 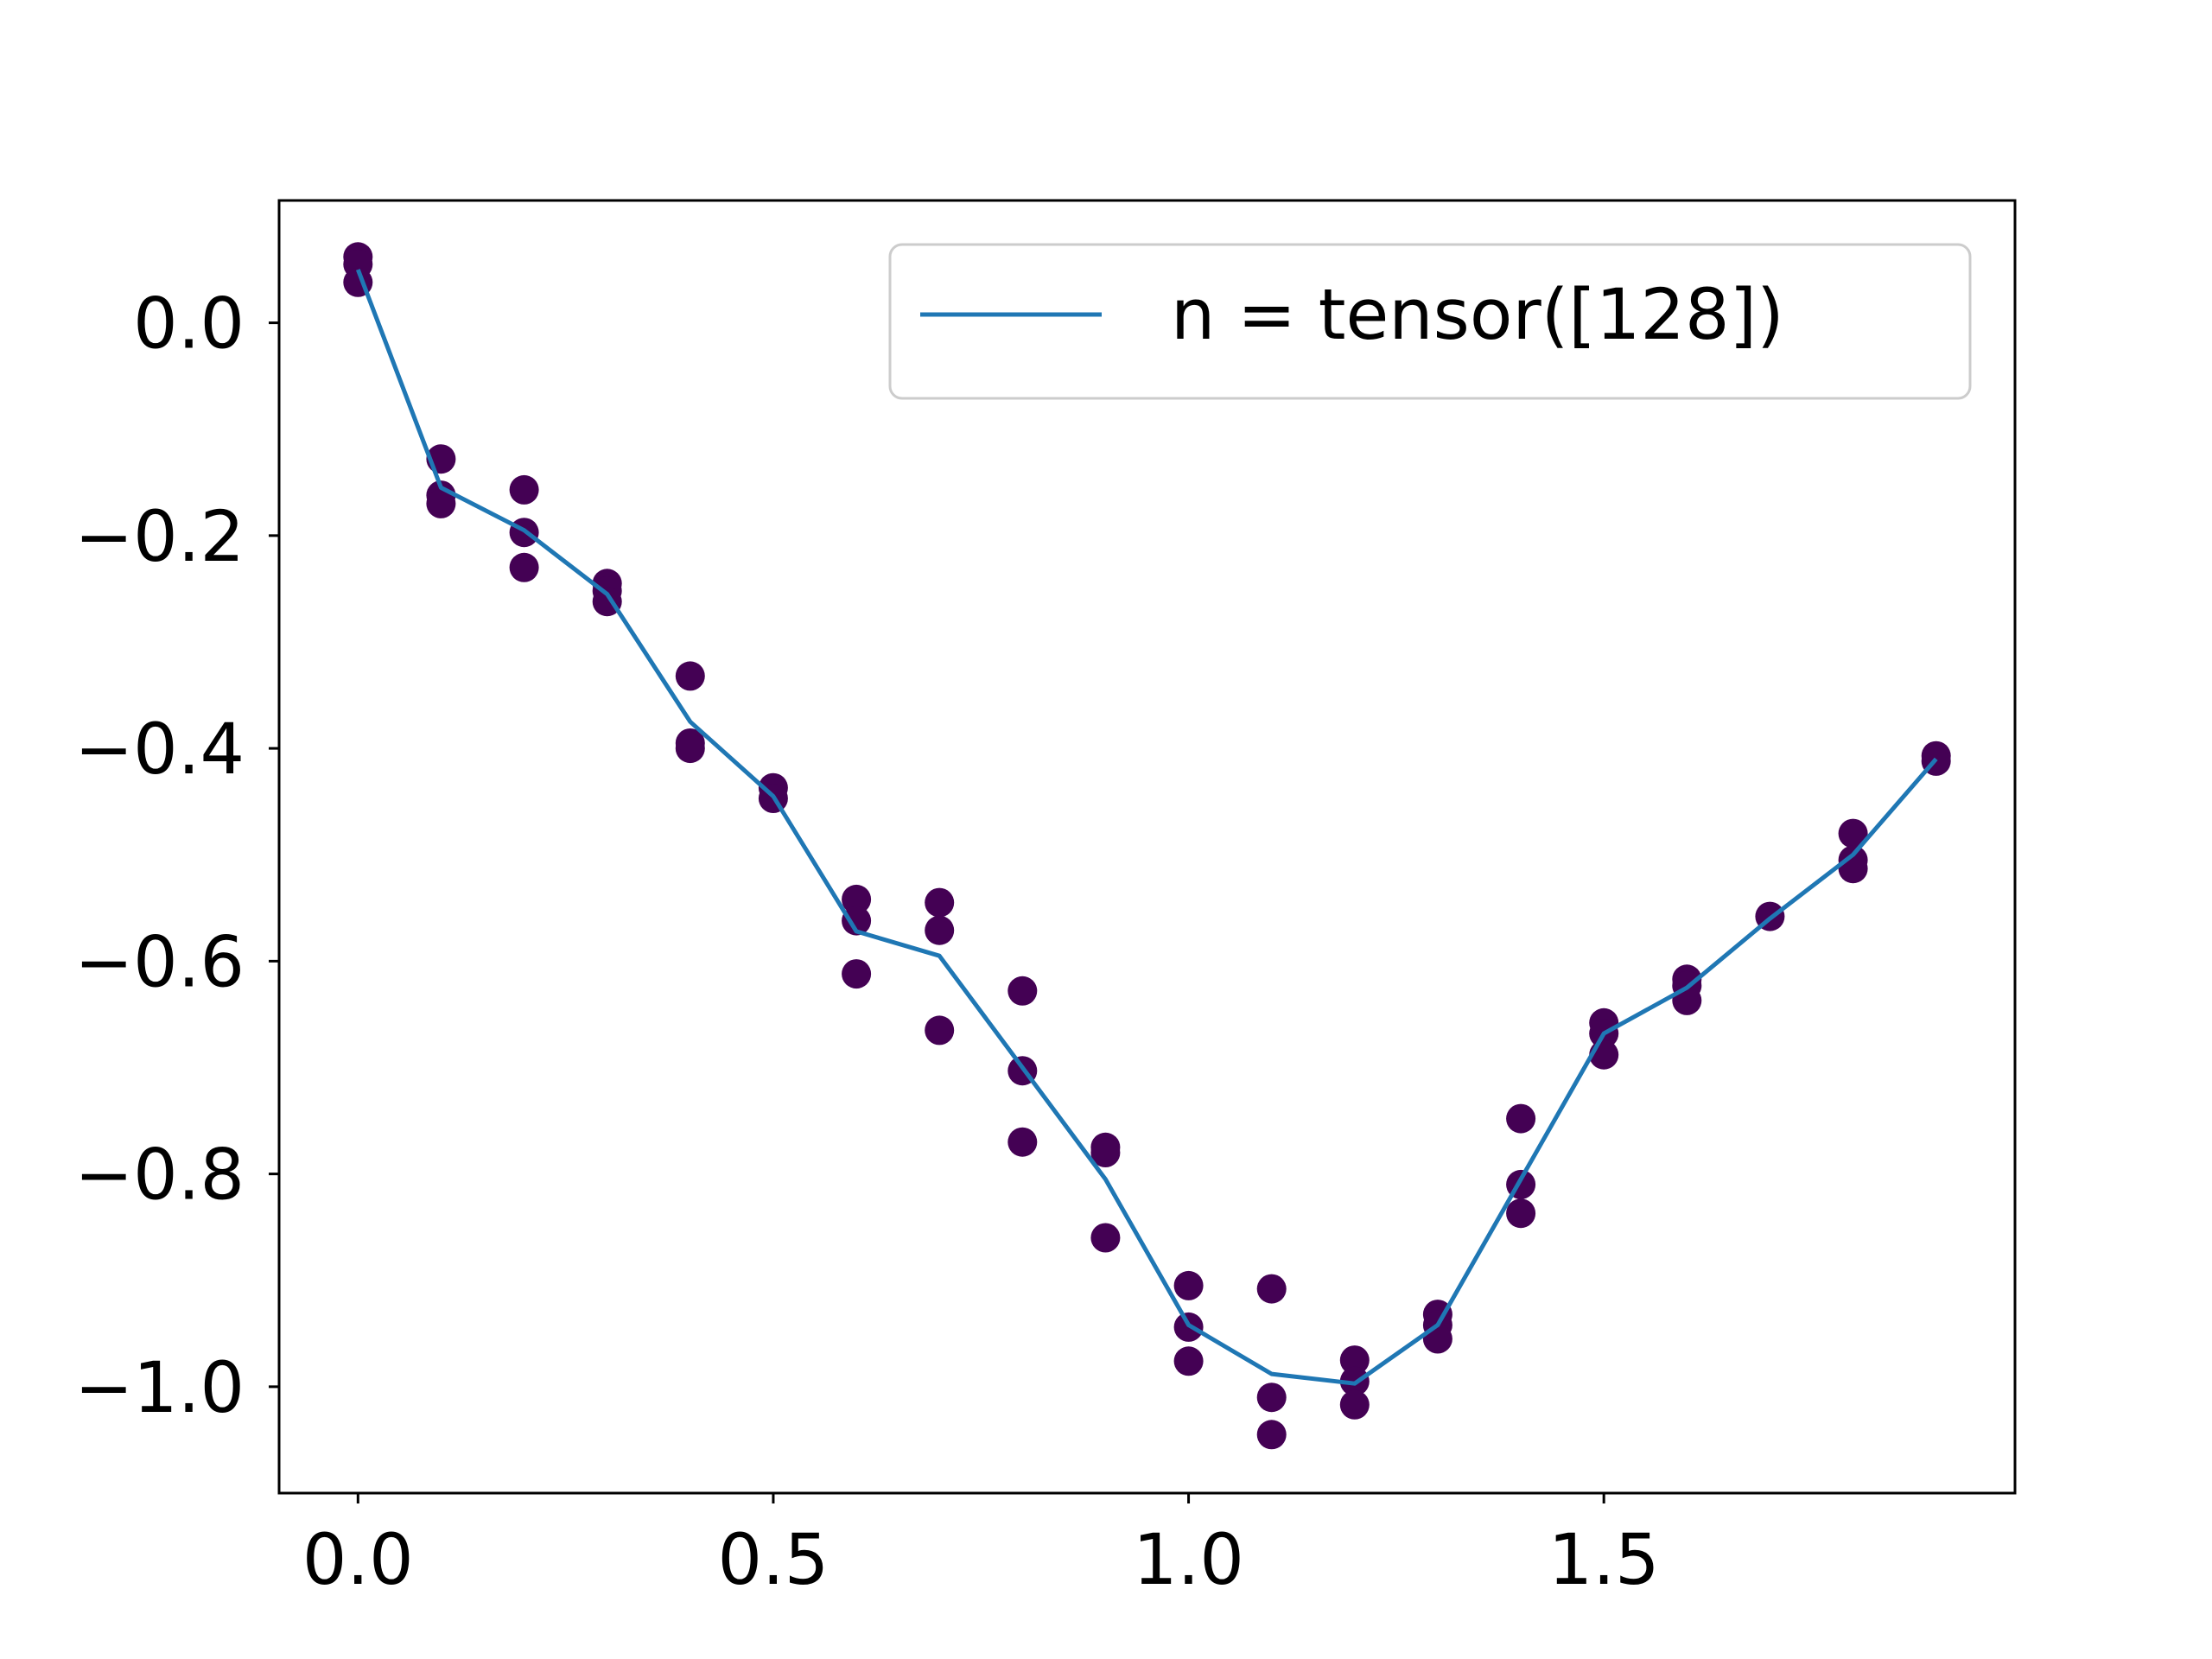 I want to click on y-tick-label: −0.8, so click(x=159, y=1176).